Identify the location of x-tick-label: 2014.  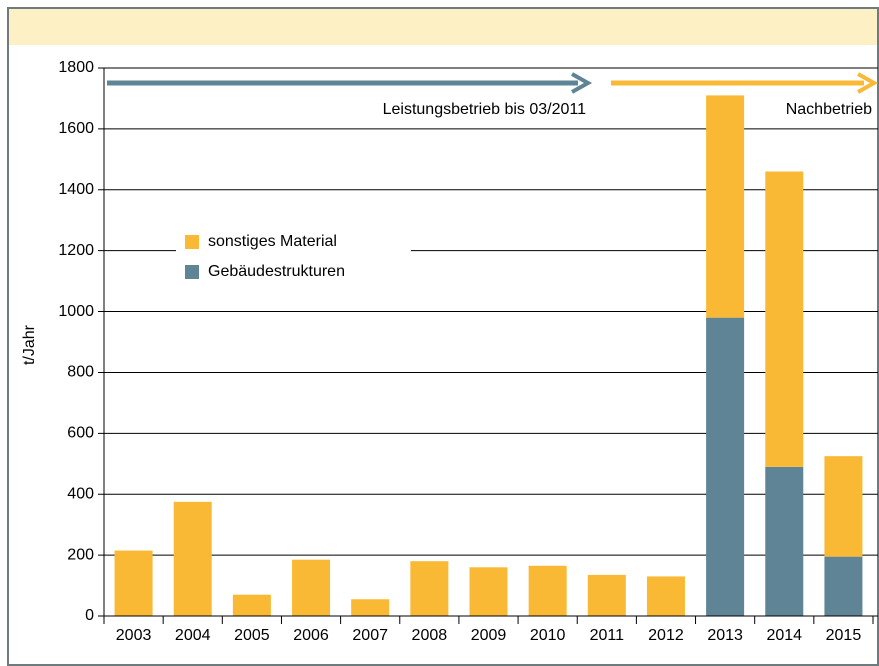
(784, 635).